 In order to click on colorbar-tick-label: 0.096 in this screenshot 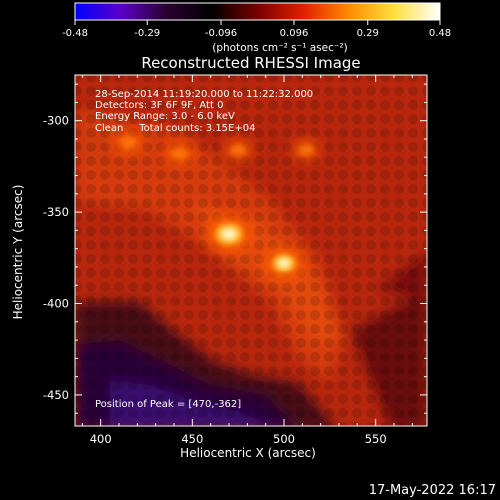, I will do `click(294, 33)`.